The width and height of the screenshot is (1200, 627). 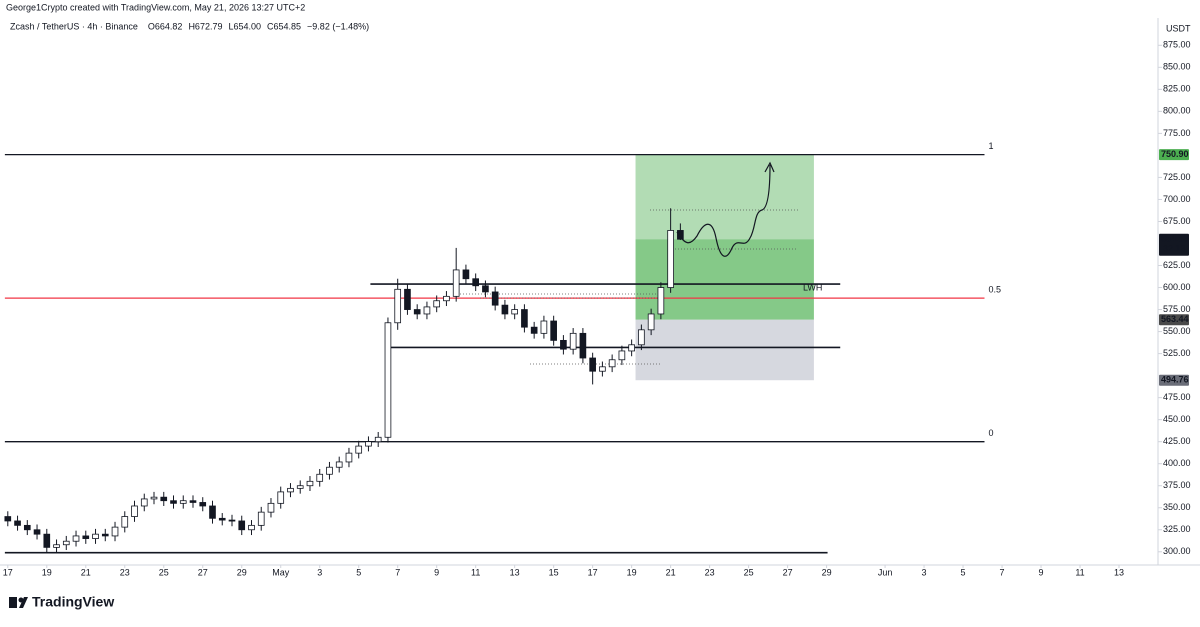 I want to click on y-tick-label: 400.00, so click(x=1177, y=463).